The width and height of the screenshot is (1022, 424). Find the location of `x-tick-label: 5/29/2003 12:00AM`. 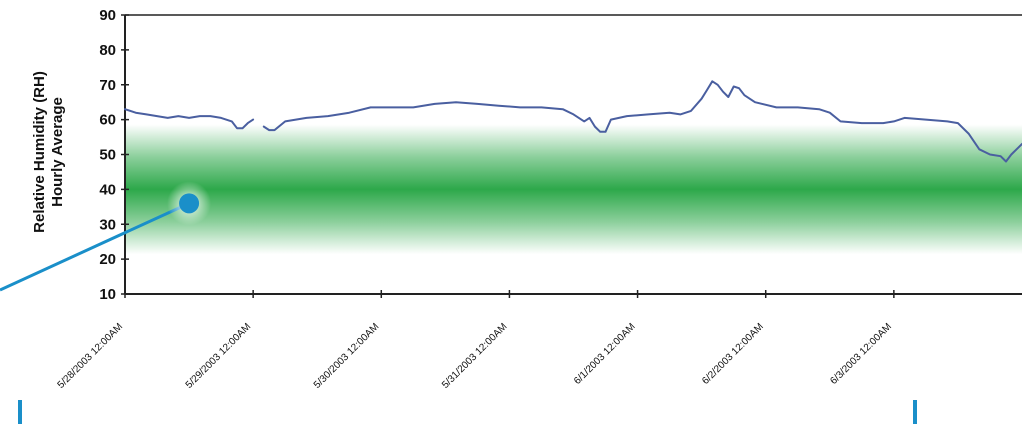

x-tick-label: 5/29/2003 12:00AM is located at coordinates (219, 356).